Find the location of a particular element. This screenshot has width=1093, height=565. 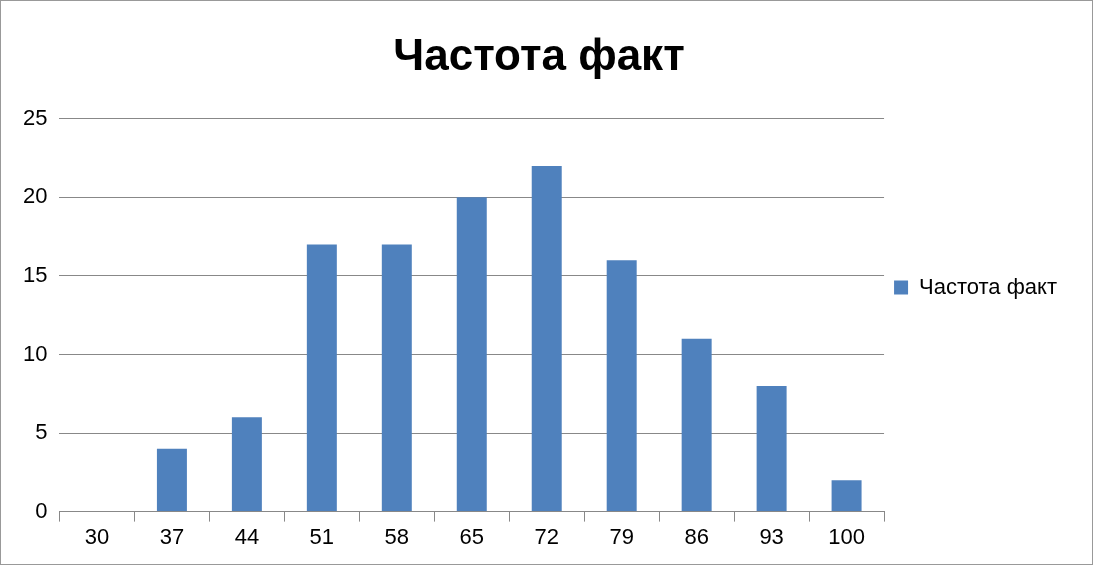

x-tick-label: 79 is located at coordinates (621, 536).